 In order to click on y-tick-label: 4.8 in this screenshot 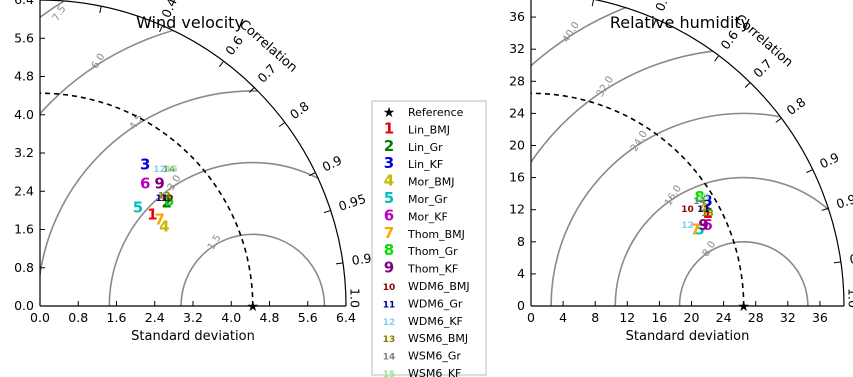, I will do `click(24, 76)`.